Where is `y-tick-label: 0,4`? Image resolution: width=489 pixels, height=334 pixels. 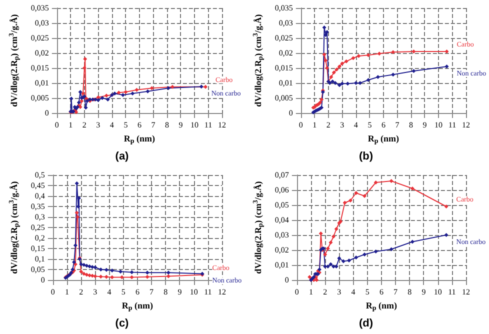 y-tick-label: 0,4 is located at coordinates (39, 196).